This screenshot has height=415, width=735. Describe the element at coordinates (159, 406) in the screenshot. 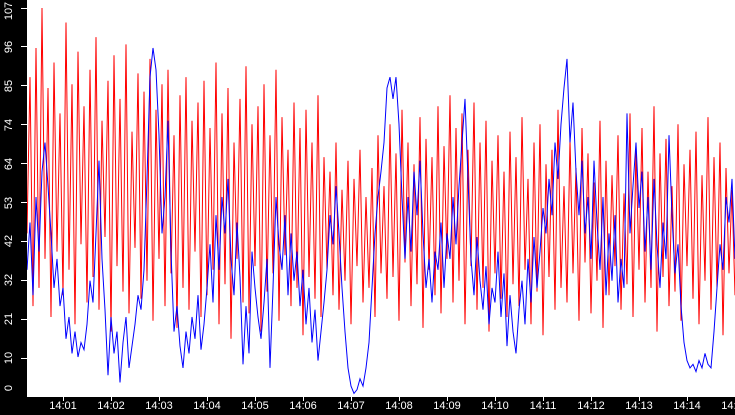

I see `x-axis-tick-label: 14:03` at that location.